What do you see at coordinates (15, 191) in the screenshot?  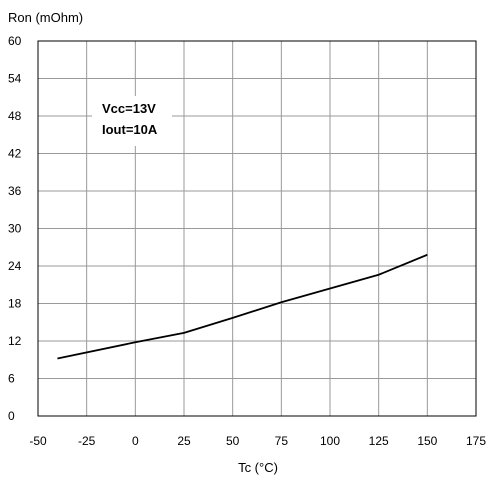 I see `y-tick-label: 36` at bounding box center [15, 191].